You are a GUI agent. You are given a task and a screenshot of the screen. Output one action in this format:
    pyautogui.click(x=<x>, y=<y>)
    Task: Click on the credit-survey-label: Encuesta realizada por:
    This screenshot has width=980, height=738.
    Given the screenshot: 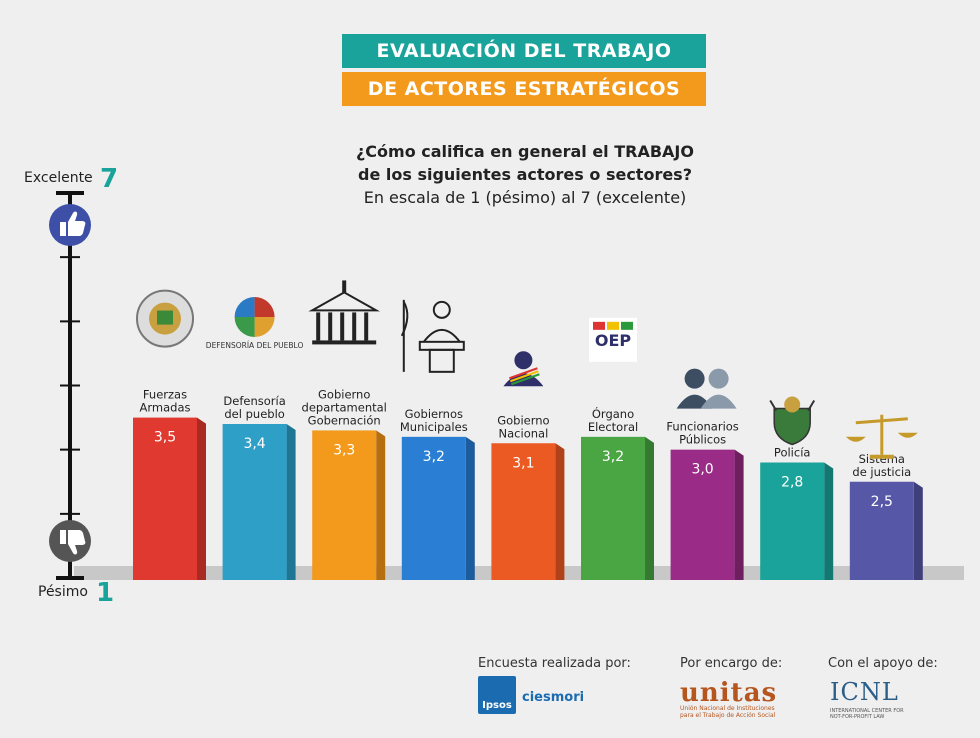 What is the action you would take?
    pyautogui.click(x=554, y=663)
    